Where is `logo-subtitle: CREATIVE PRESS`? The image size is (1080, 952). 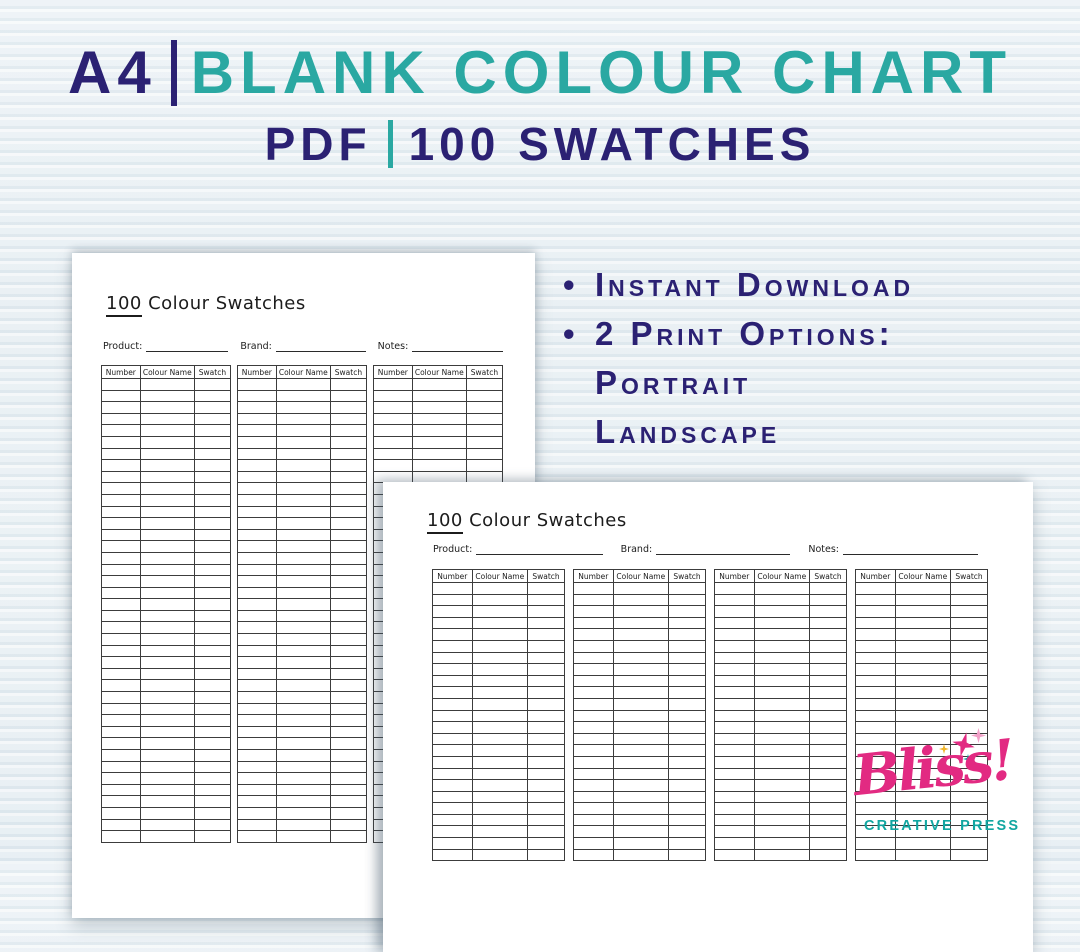 logo-subtitle: CREATIVE PRESS is located at coordinates (942, 826).